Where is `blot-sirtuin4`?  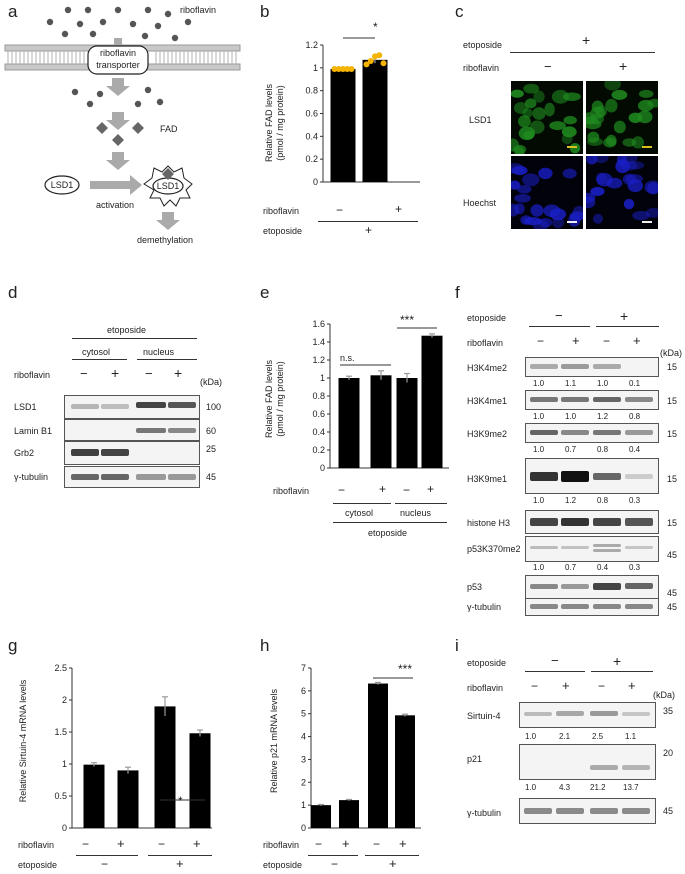
blot-sirtuin4 is located at coordinates (587, 715).